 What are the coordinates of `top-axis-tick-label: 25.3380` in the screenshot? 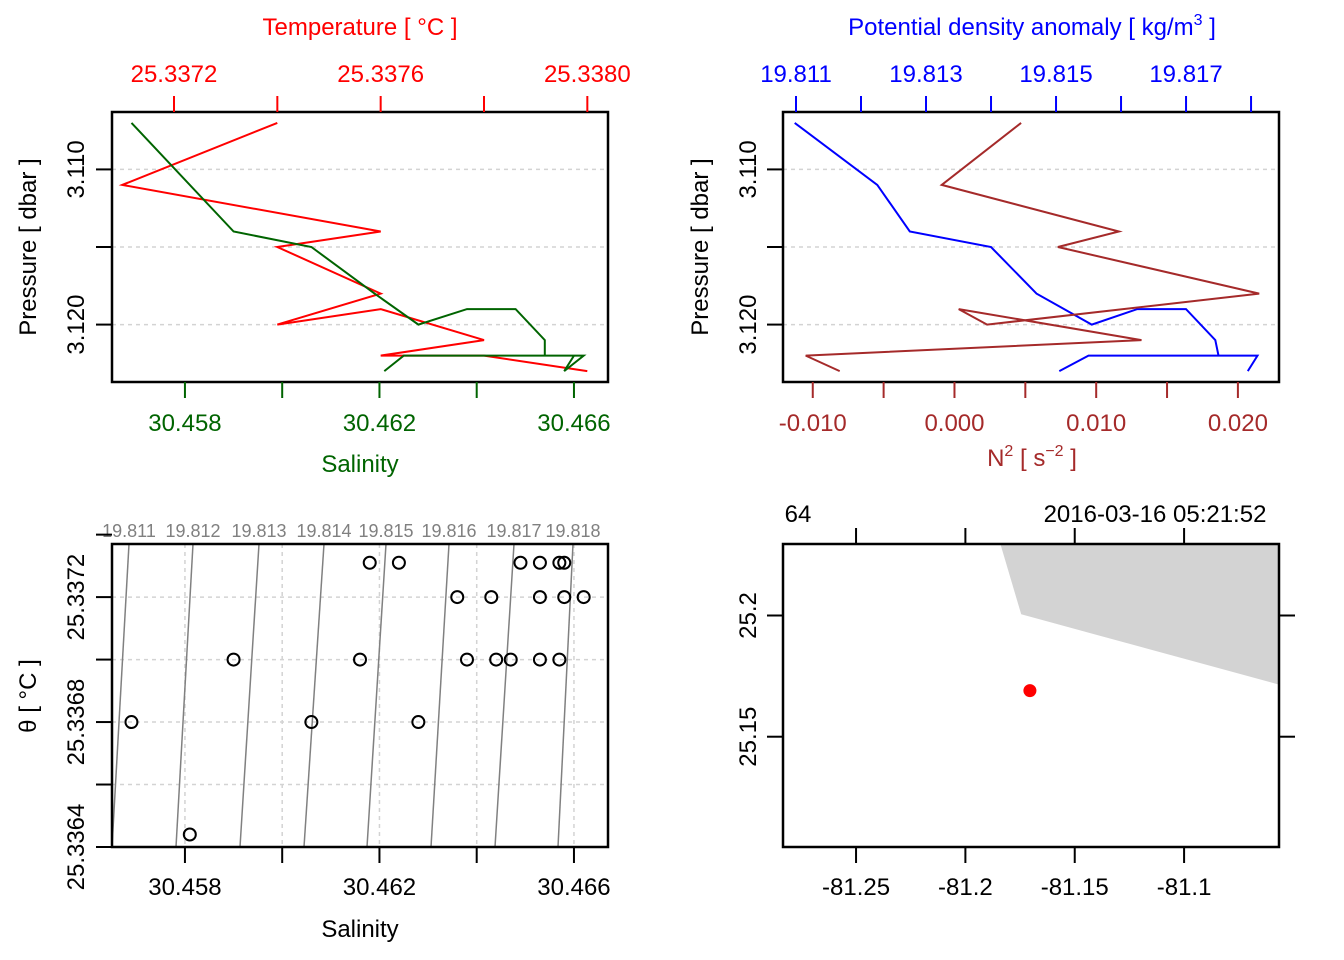 It's located at (587, 74).